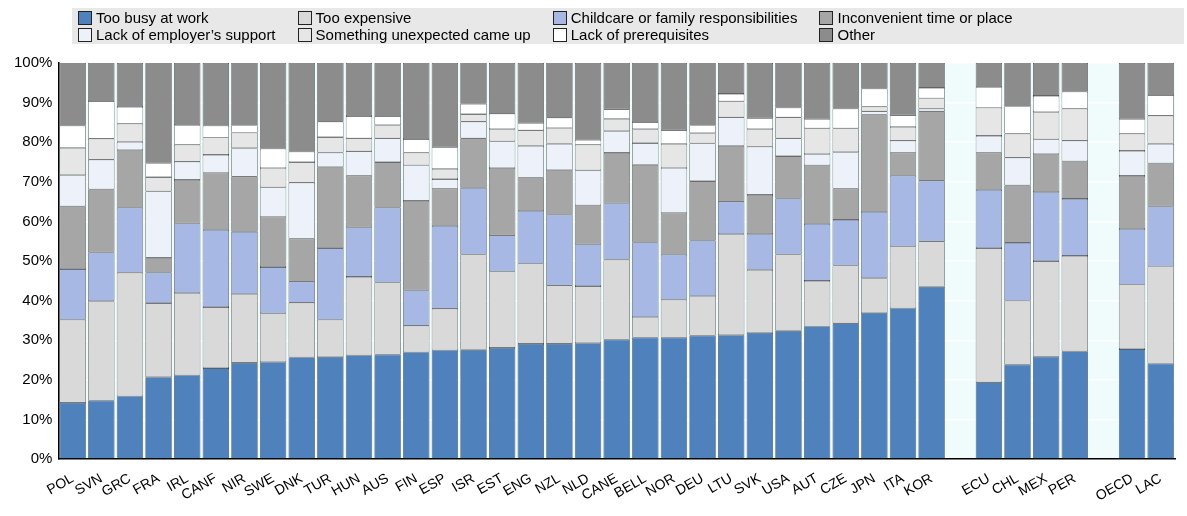  Describe the element at coordinates (856, 34) in the screenshot. I see `legend-label: Other` at that location.